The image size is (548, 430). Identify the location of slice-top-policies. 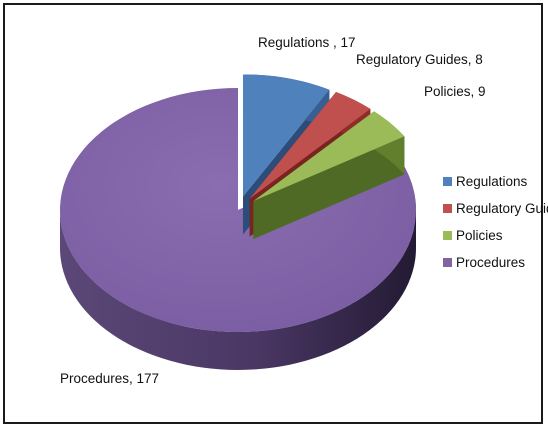
(329, 156).